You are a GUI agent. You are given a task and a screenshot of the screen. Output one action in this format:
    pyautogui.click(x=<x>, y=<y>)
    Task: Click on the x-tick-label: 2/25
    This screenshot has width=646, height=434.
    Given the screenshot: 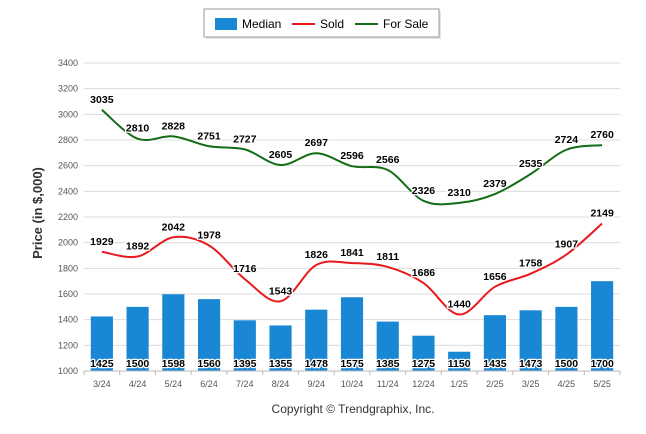 What is the action you would take?
    pyautogui.click(x=495, y=384)
    